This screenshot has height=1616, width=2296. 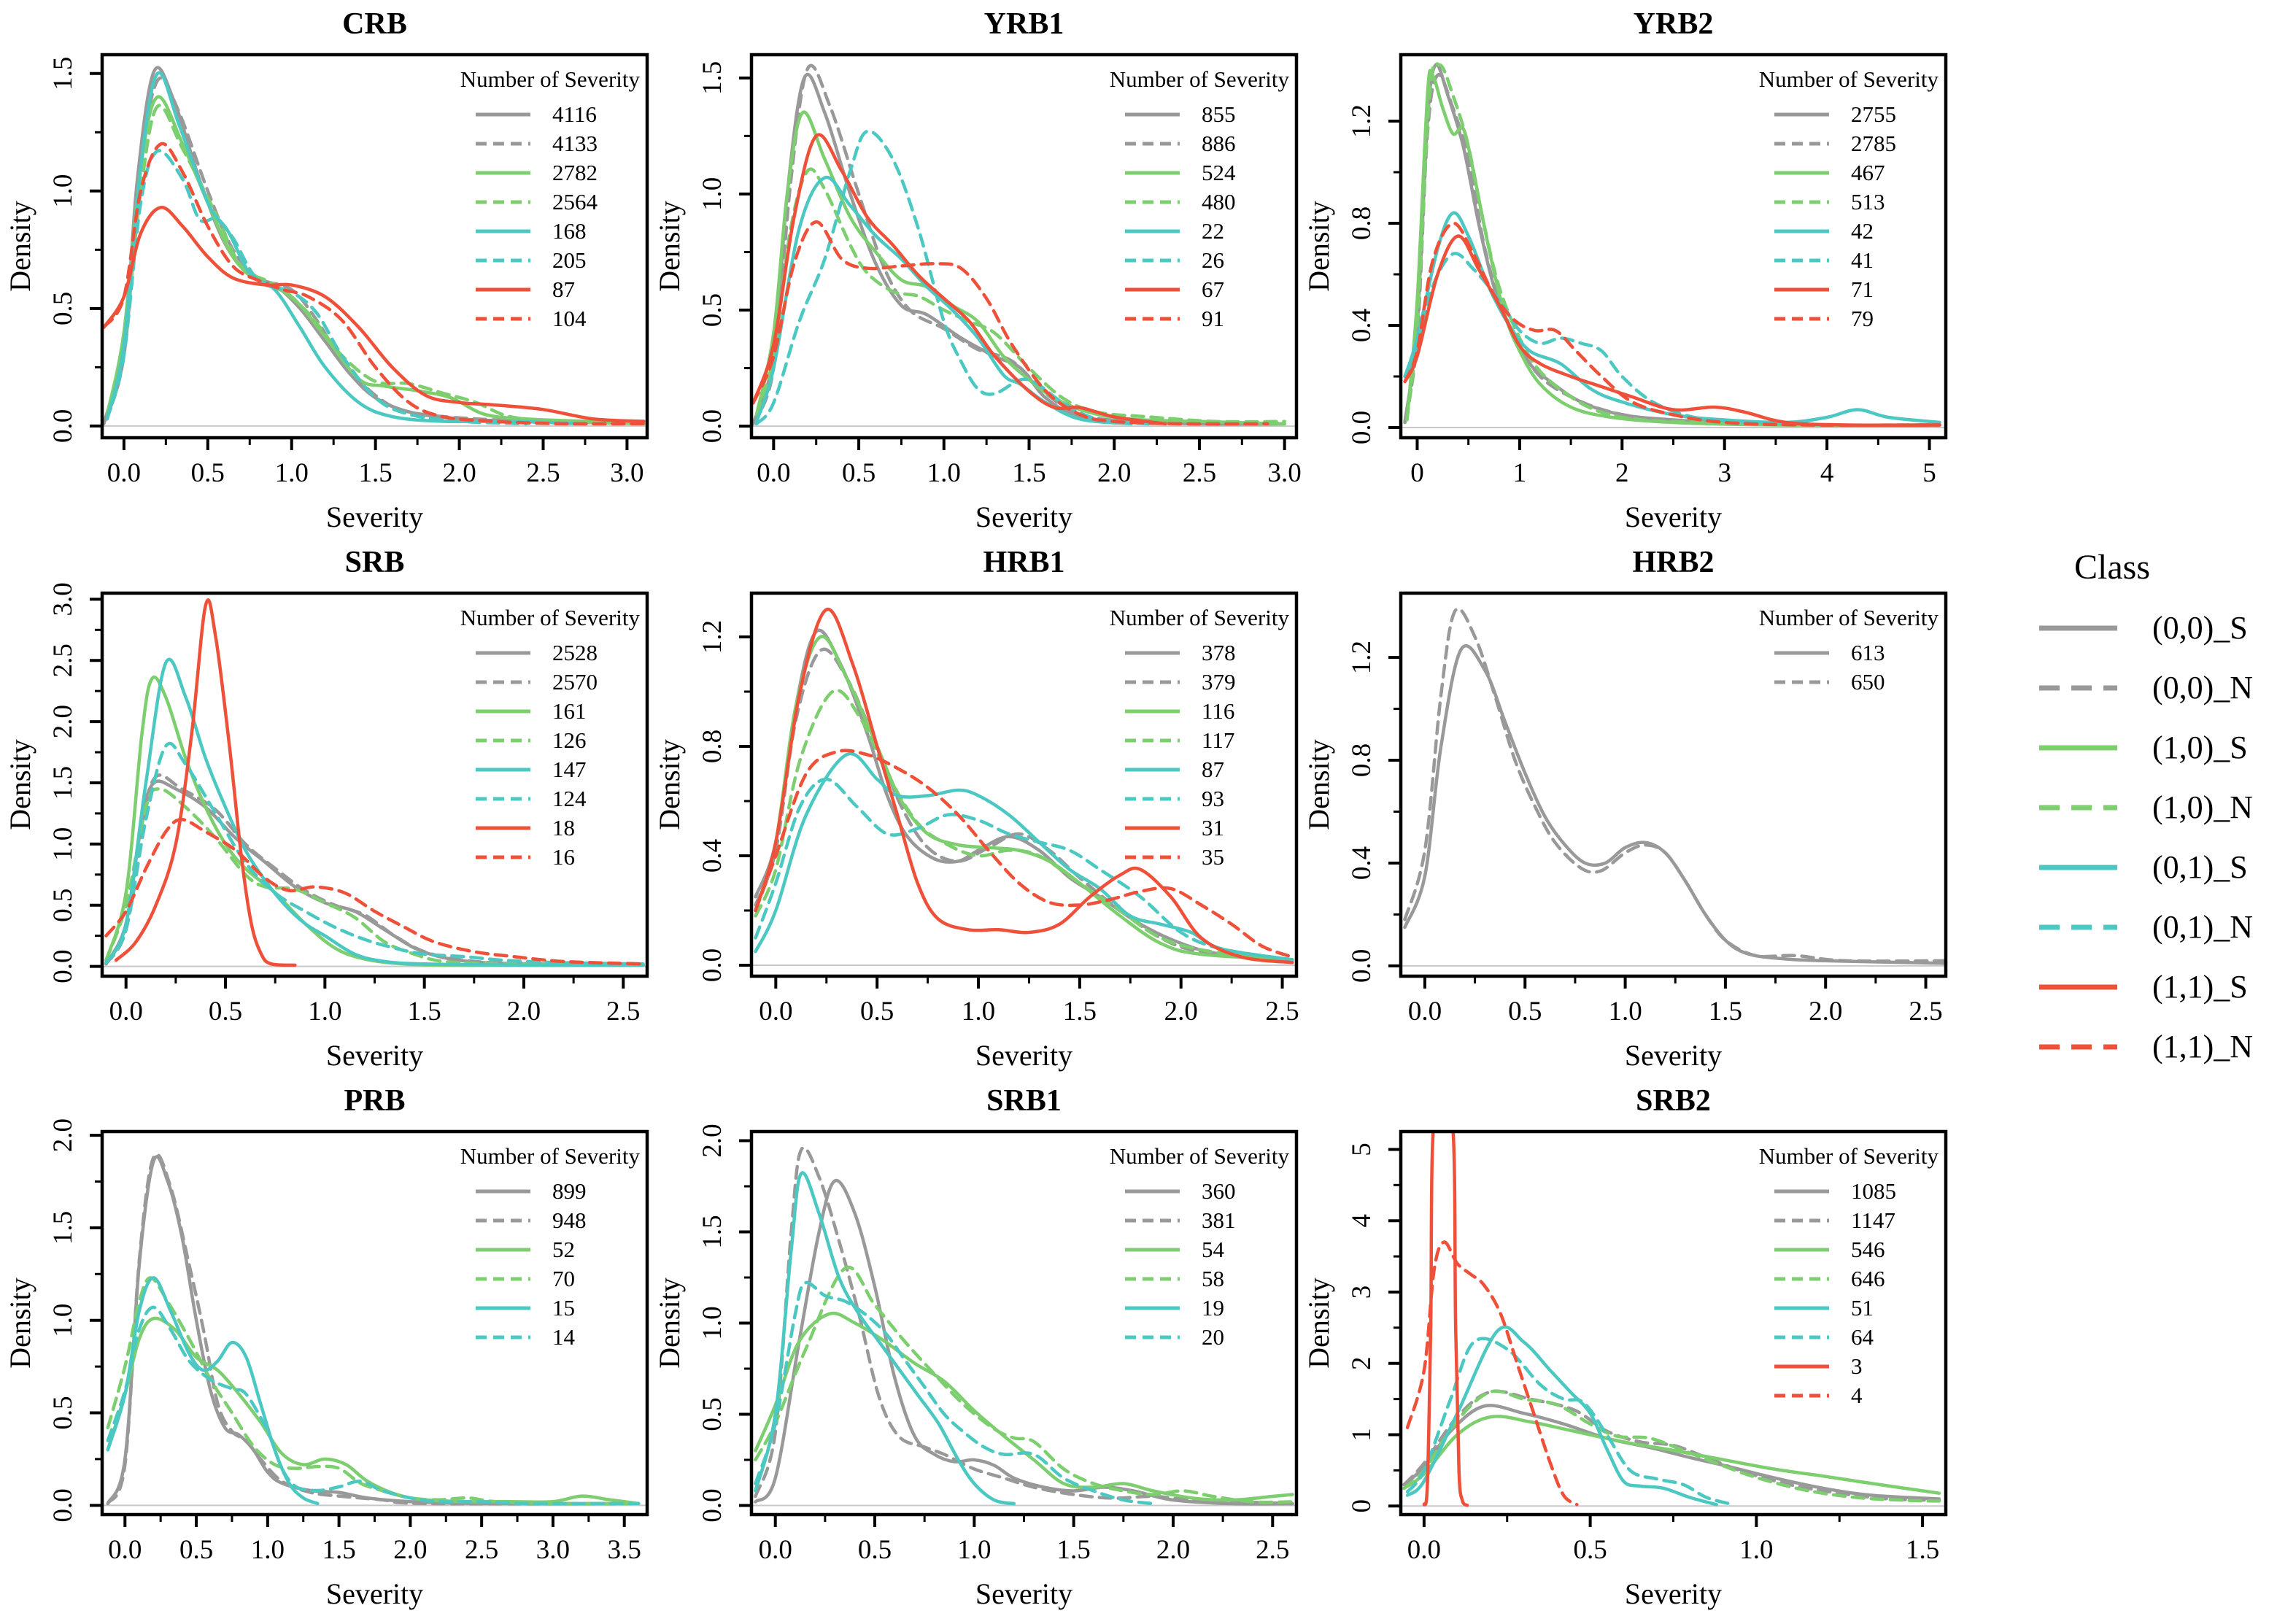 What do you see at coordinates (1520, 473) in the screenshot?
I see `x-tick-label: 1` at bounding box center [1520, 473].